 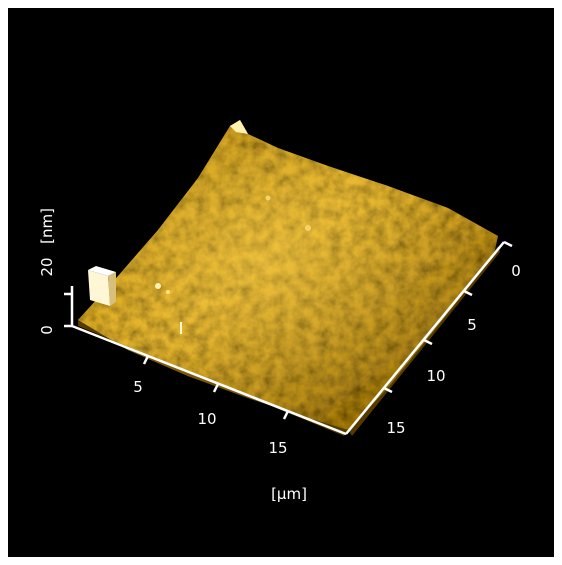 I want to click on z-tick-20: 20, so click(x=47, y=266).